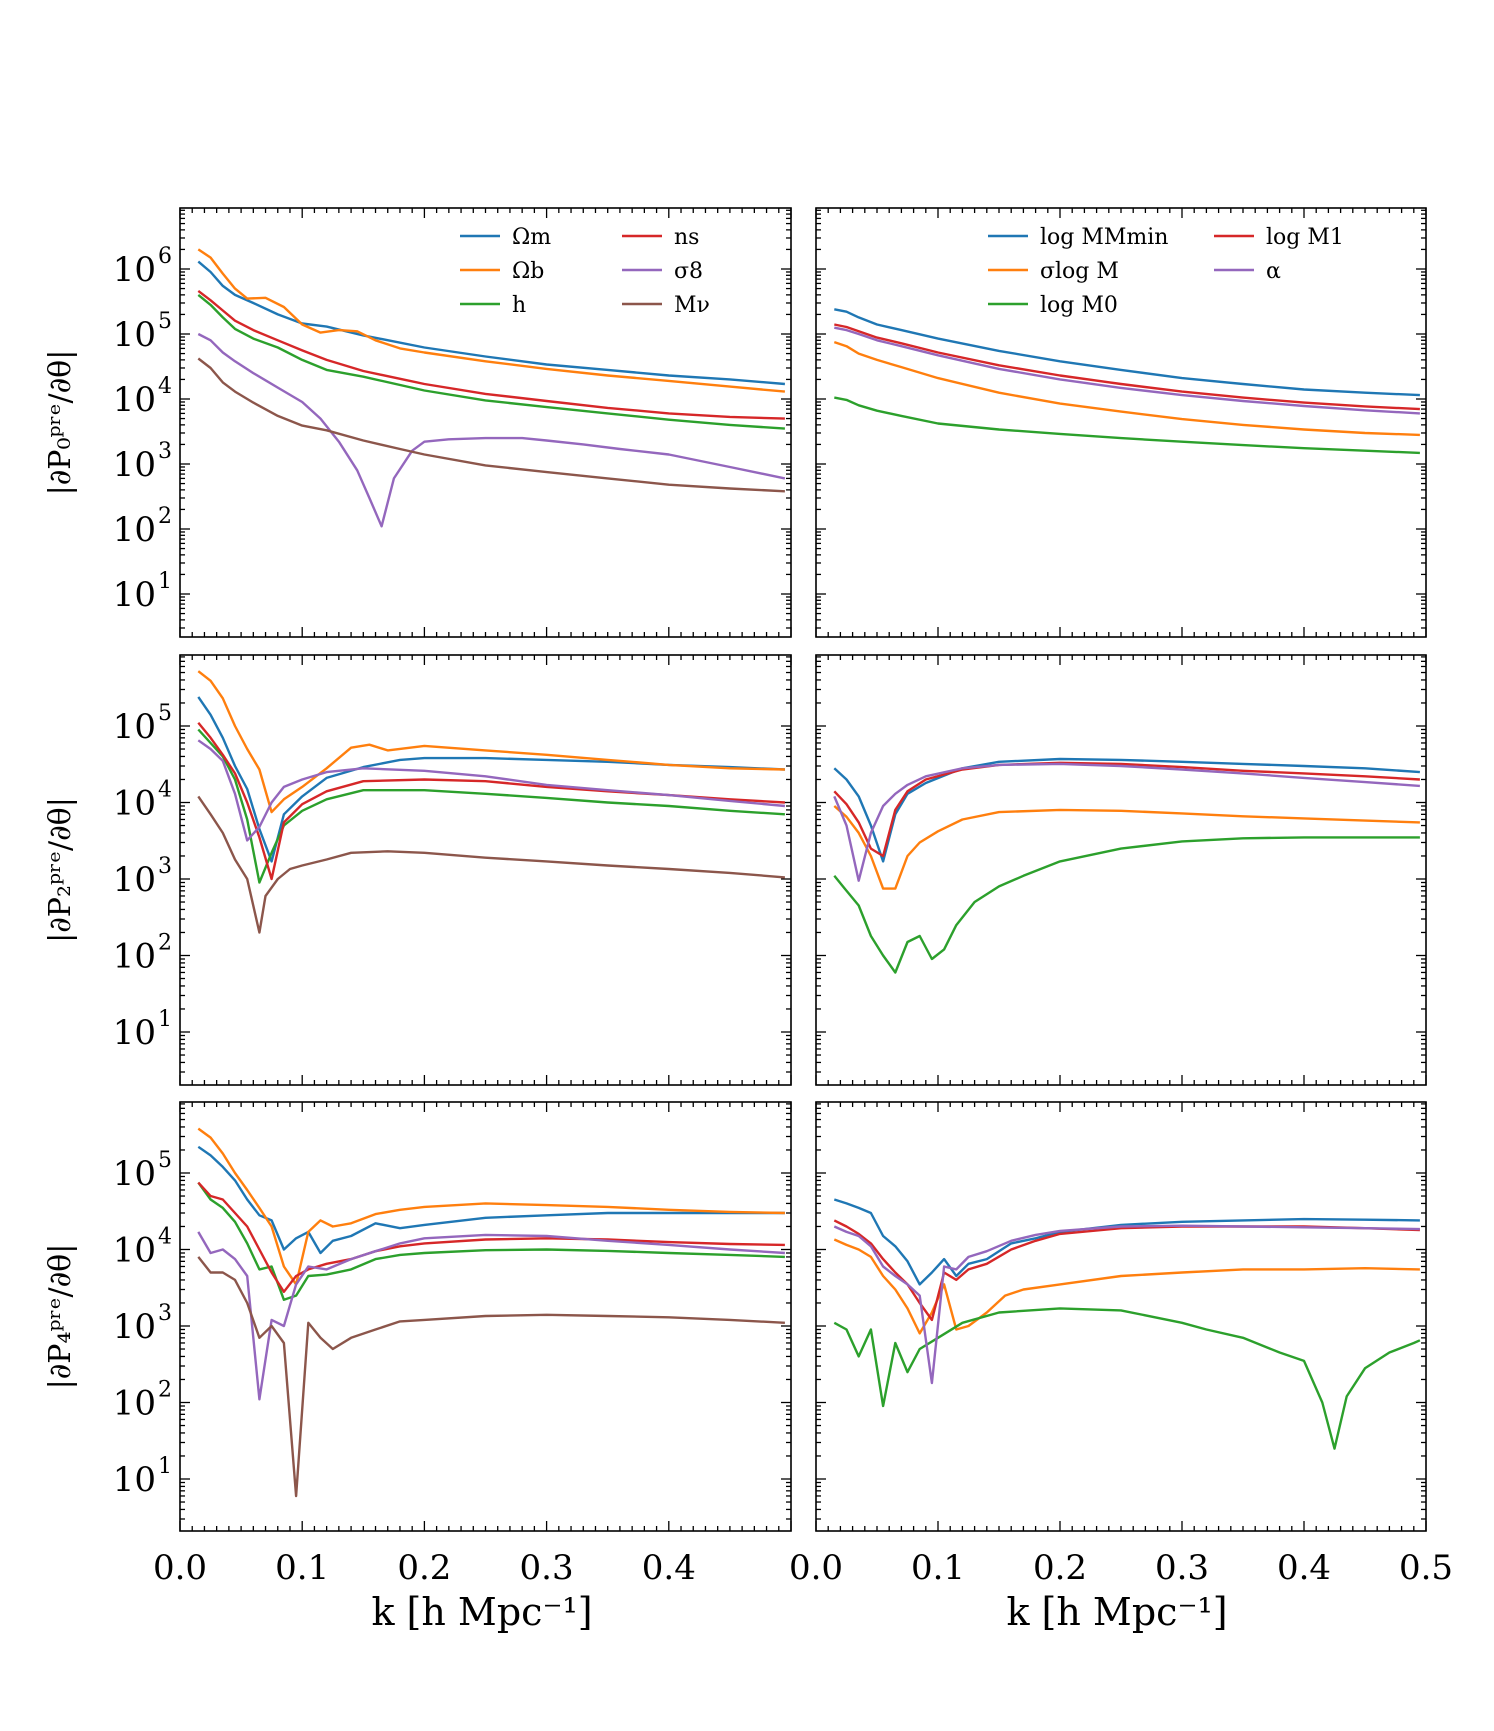 The height and width of the screenshot is (1731, 1494). I want to click on y-tick-label-exponent: 6, so click(165, 256).